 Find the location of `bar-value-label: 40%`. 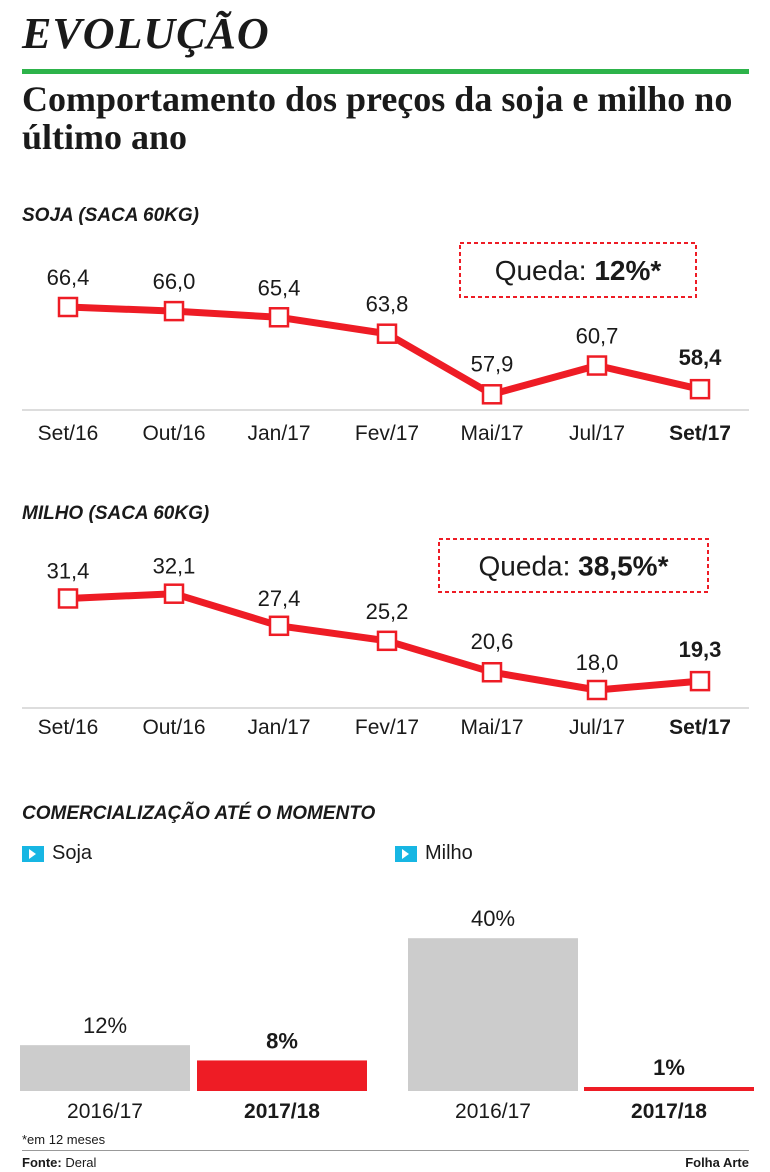

bar-value-label: 40% is located at coordinates (493, 918).